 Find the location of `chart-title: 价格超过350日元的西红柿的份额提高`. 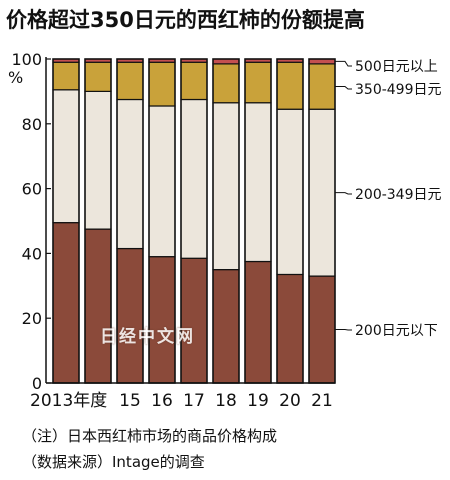

chart-title: 价格超过350日元的西红柿的份额提高 is located at coordinates (185, 20).